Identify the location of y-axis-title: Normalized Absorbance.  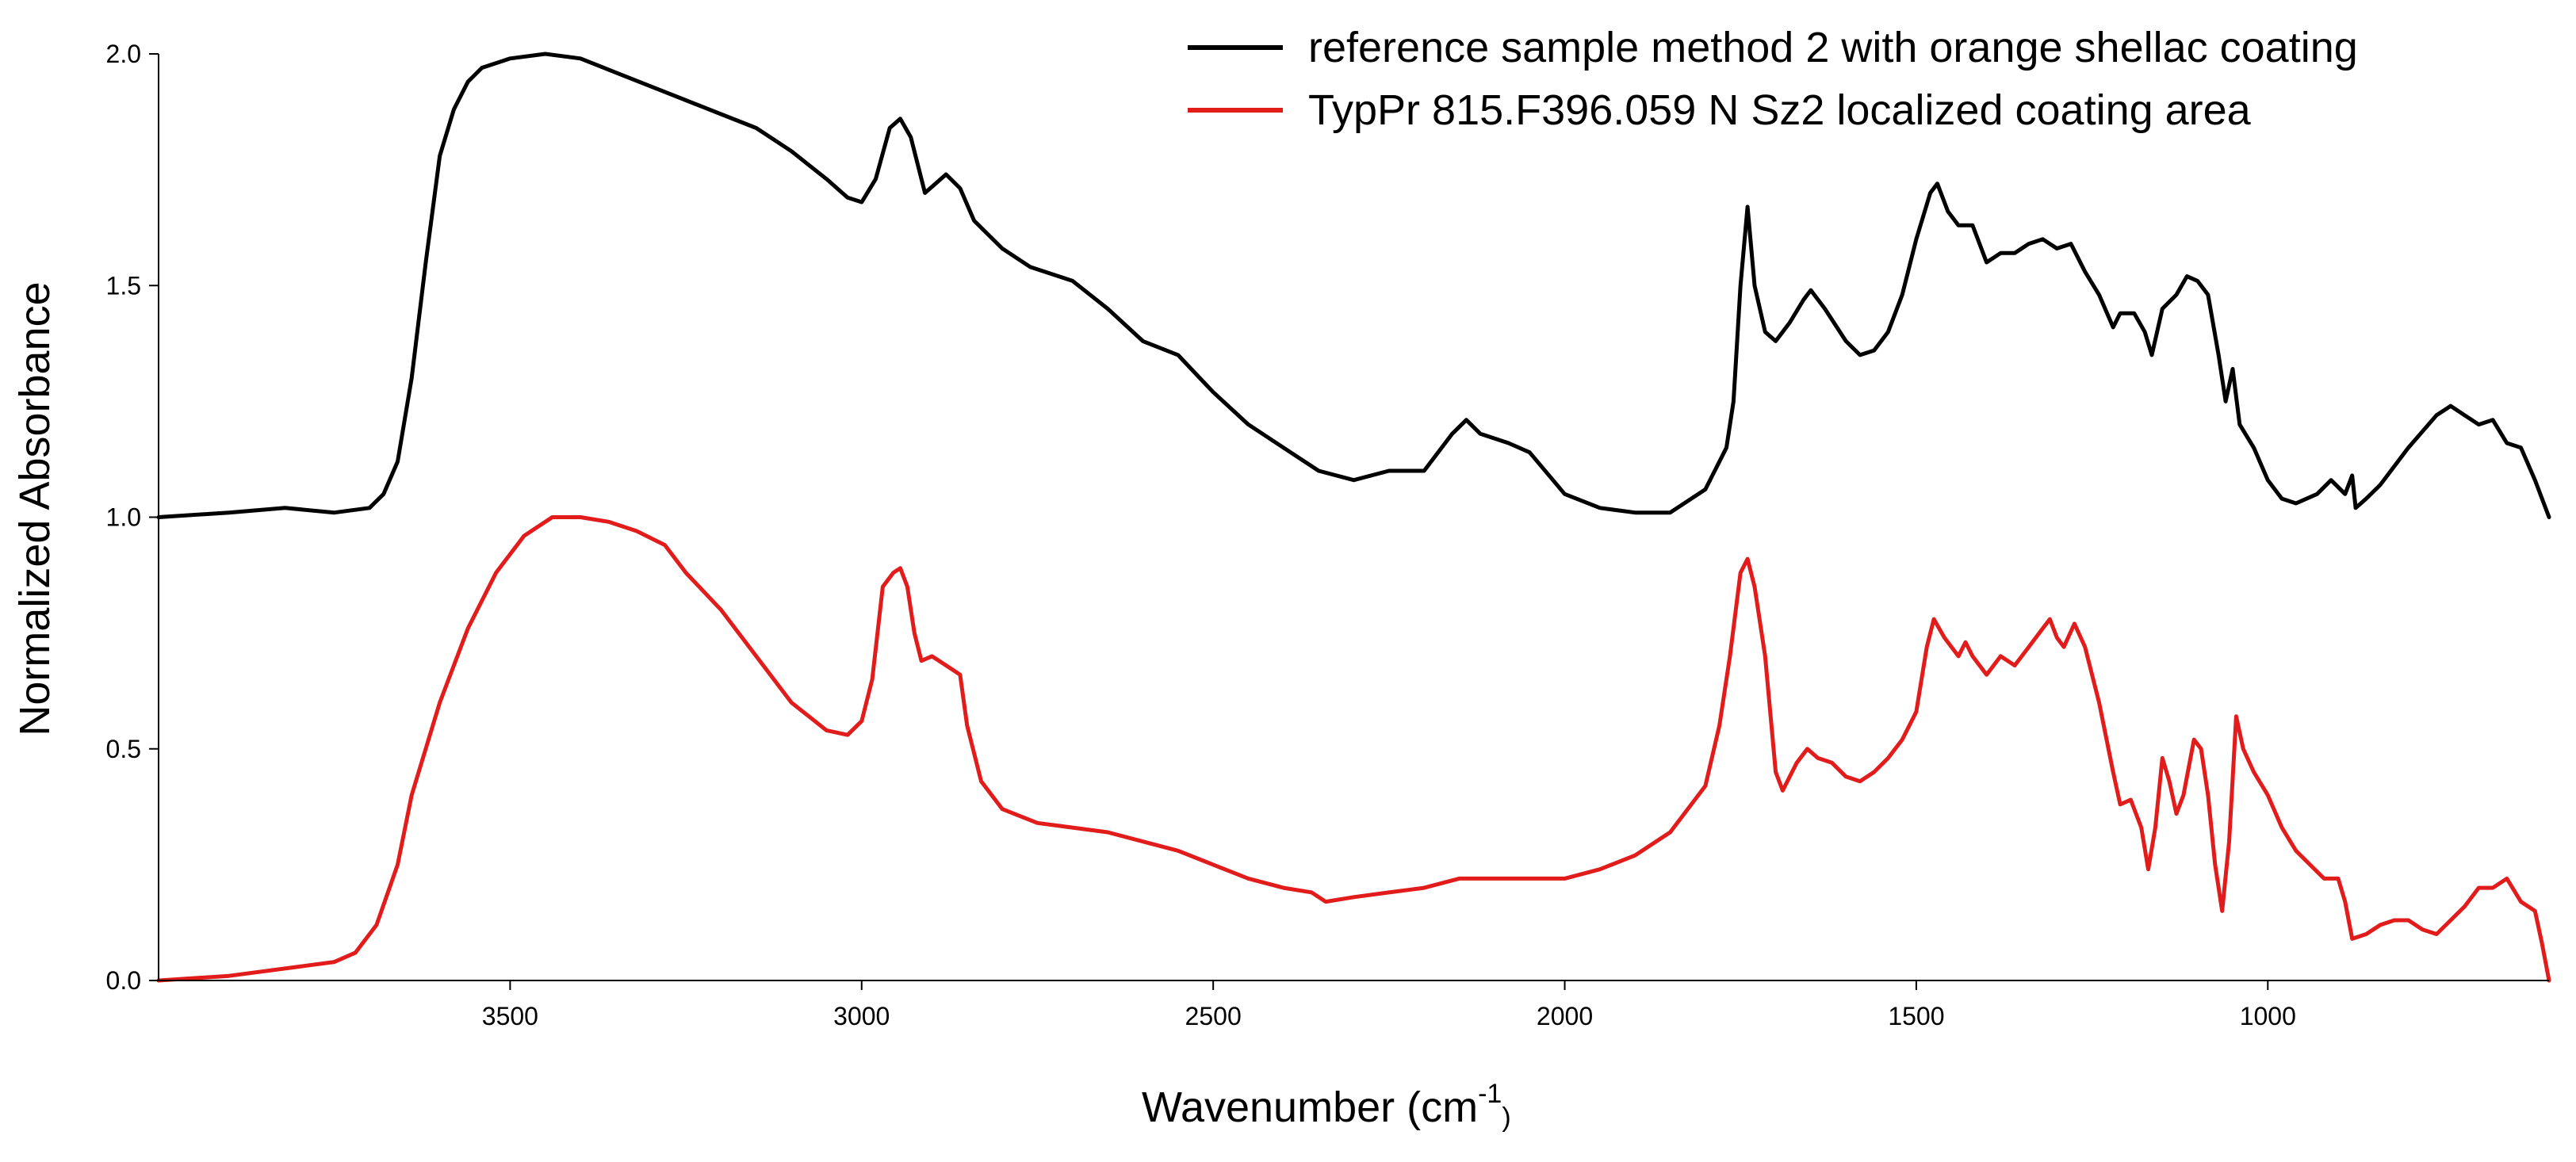
(35, 508).